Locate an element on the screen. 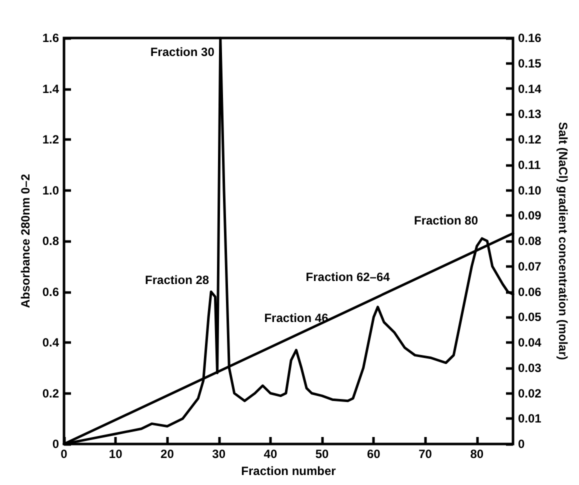  y2-tick-label: 0.10 is located at coordinates (530, 190).